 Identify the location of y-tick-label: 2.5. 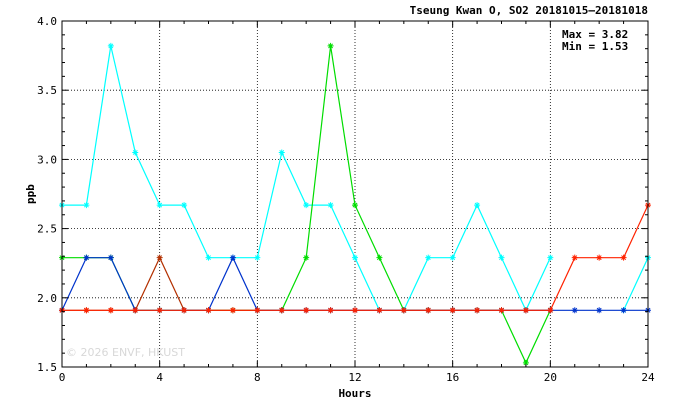
(47, 229).